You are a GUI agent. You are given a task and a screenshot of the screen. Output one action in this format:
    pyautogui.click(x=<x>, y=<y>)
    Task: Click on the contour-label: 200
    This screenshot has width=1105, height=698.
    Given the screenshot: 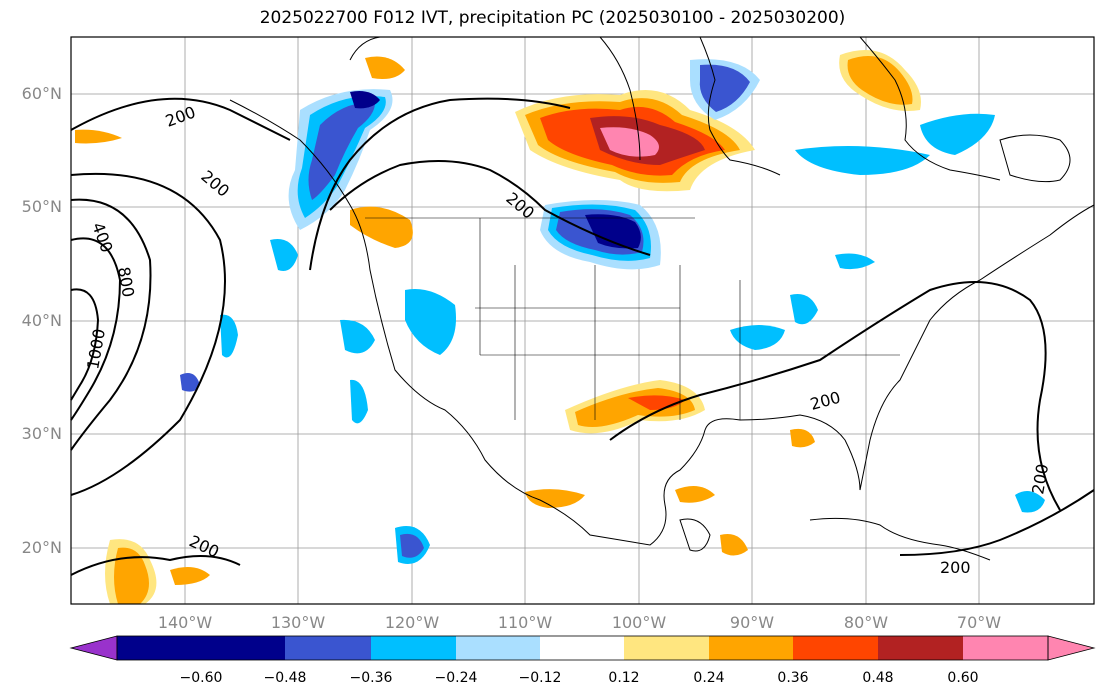 What is the action you would take?
    pyautogui.click(x=955, y=567)
    